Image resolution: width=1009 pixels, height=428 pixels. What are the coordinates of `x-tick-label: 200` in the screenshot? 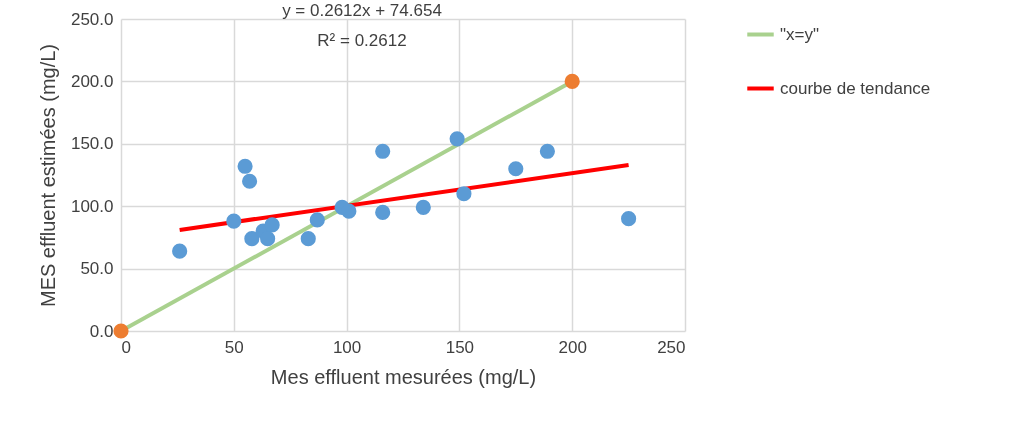 It's located at (572, 347).